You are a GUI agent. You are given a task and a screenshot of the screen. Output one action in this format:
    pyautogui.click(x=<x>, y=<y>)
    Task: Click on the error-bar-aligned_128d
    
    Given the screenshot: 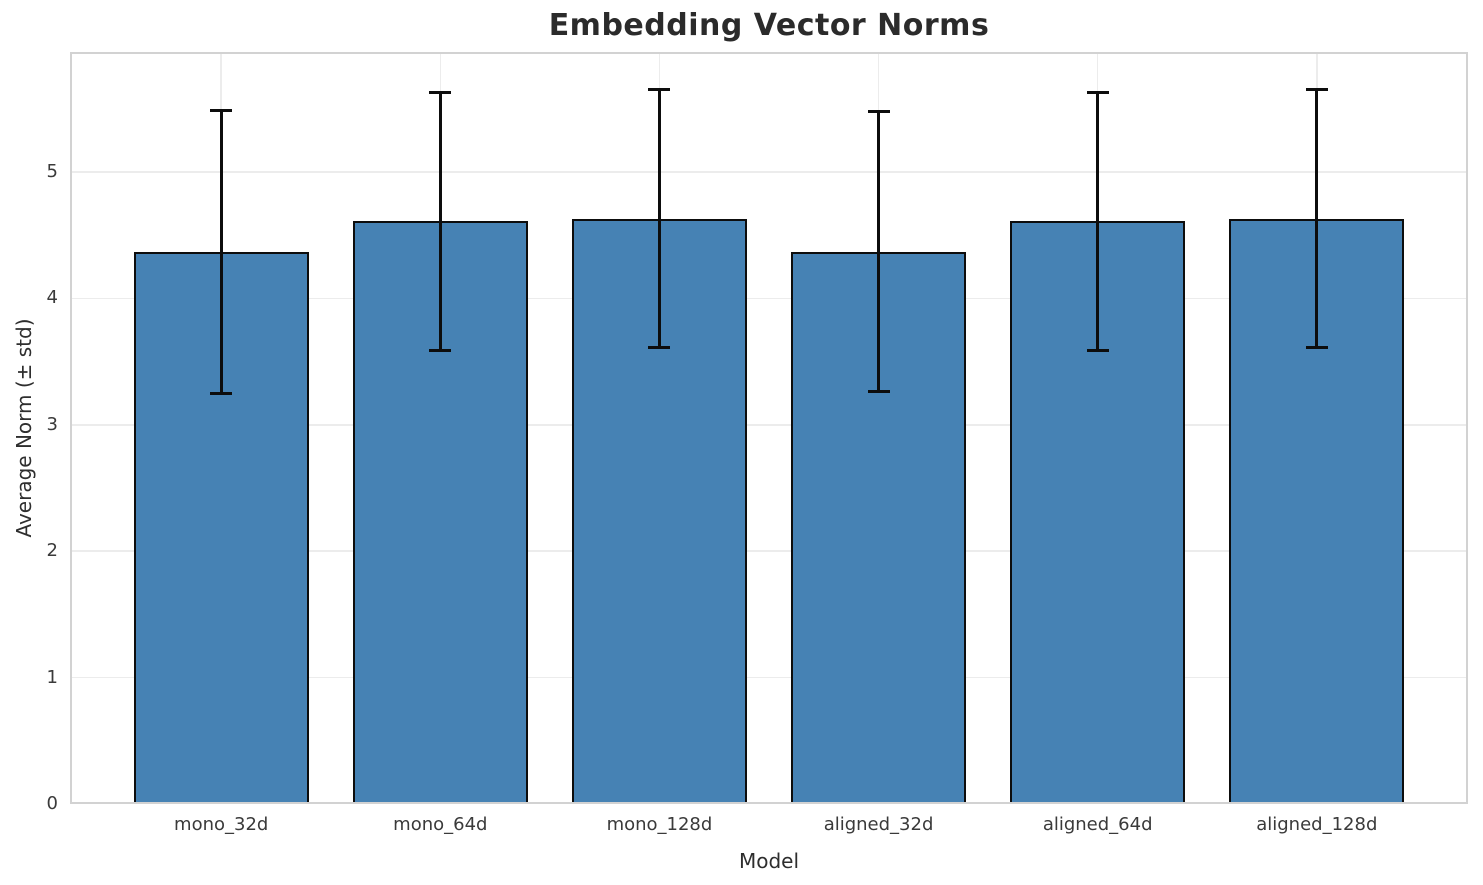 What is the action you would take?
    pyautogui.click(x=1317, y=218)
    